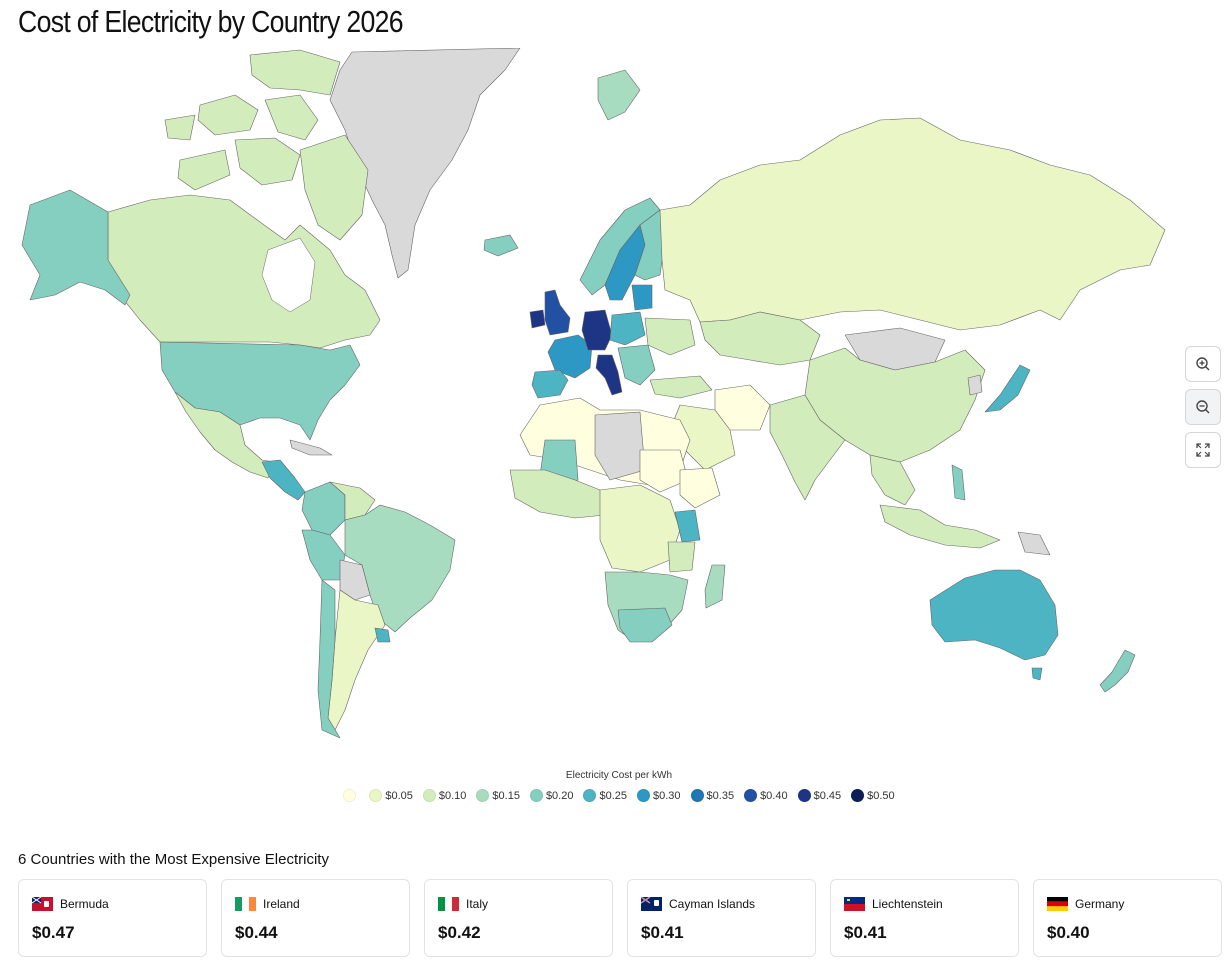 The width and height of the screenshot is (1230, 966). Describe the element at coordinates (557, 312) in the screenshot. I see `country-united-kingdom` at that location.